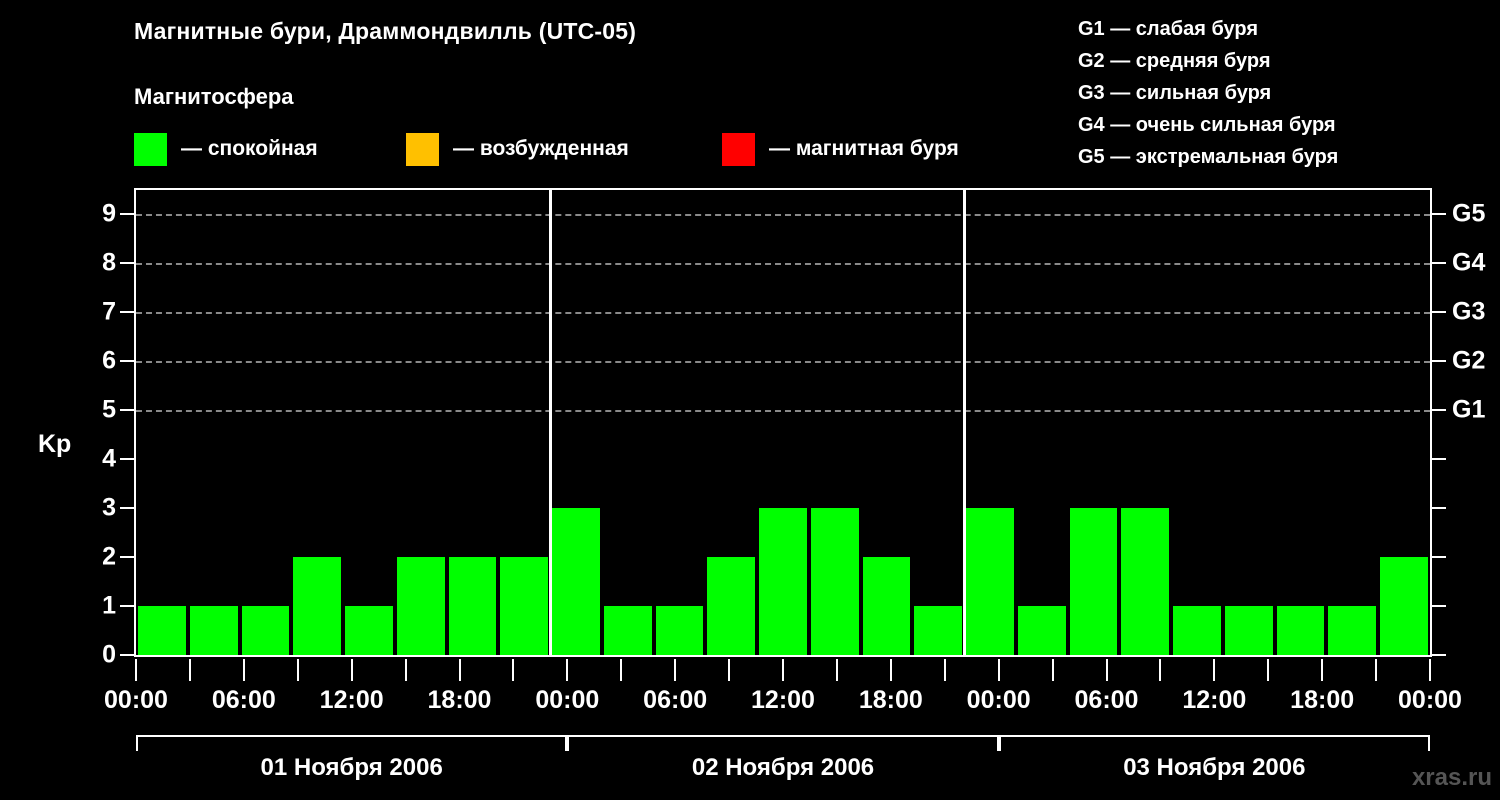 The height and width of the screenshot is (800, 1500). Describe the element at coordinates (783, 767) in the screenshot. I see `date-label: 02 Ноября 2006` at that location.